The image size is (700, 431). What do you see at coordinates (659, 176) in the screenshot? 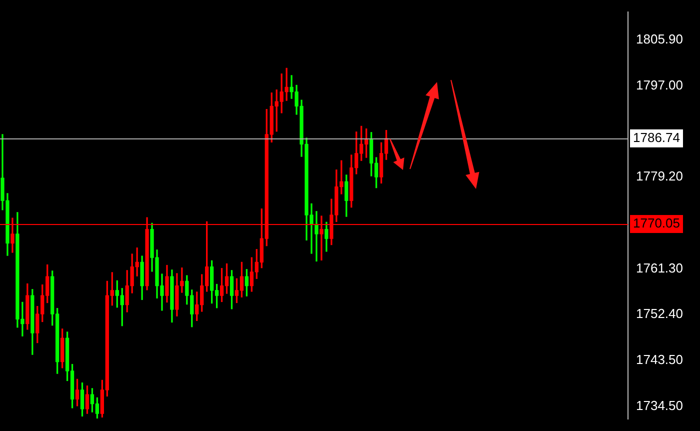
I see `y-tick-label: 1779.20` at bounding box center [659, 176].